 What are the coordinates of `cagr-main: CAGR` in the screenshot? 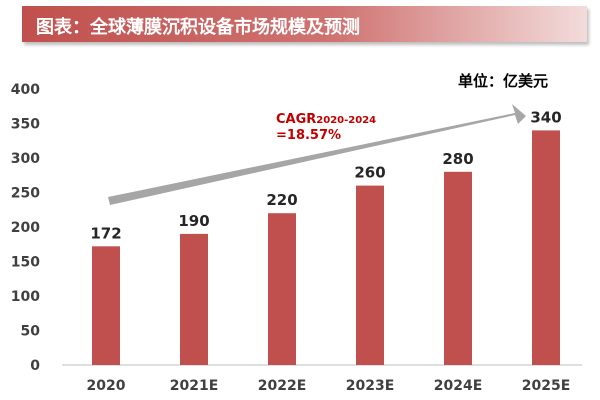 It's located at (296, 119).